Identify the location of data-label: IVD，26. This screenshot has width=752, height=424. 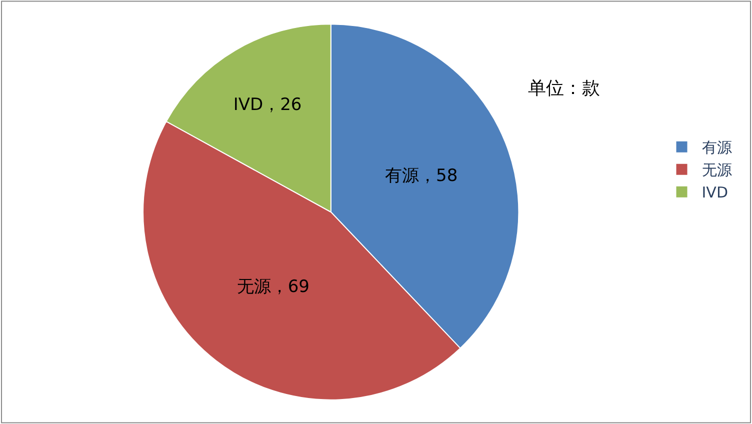
(267, 104).